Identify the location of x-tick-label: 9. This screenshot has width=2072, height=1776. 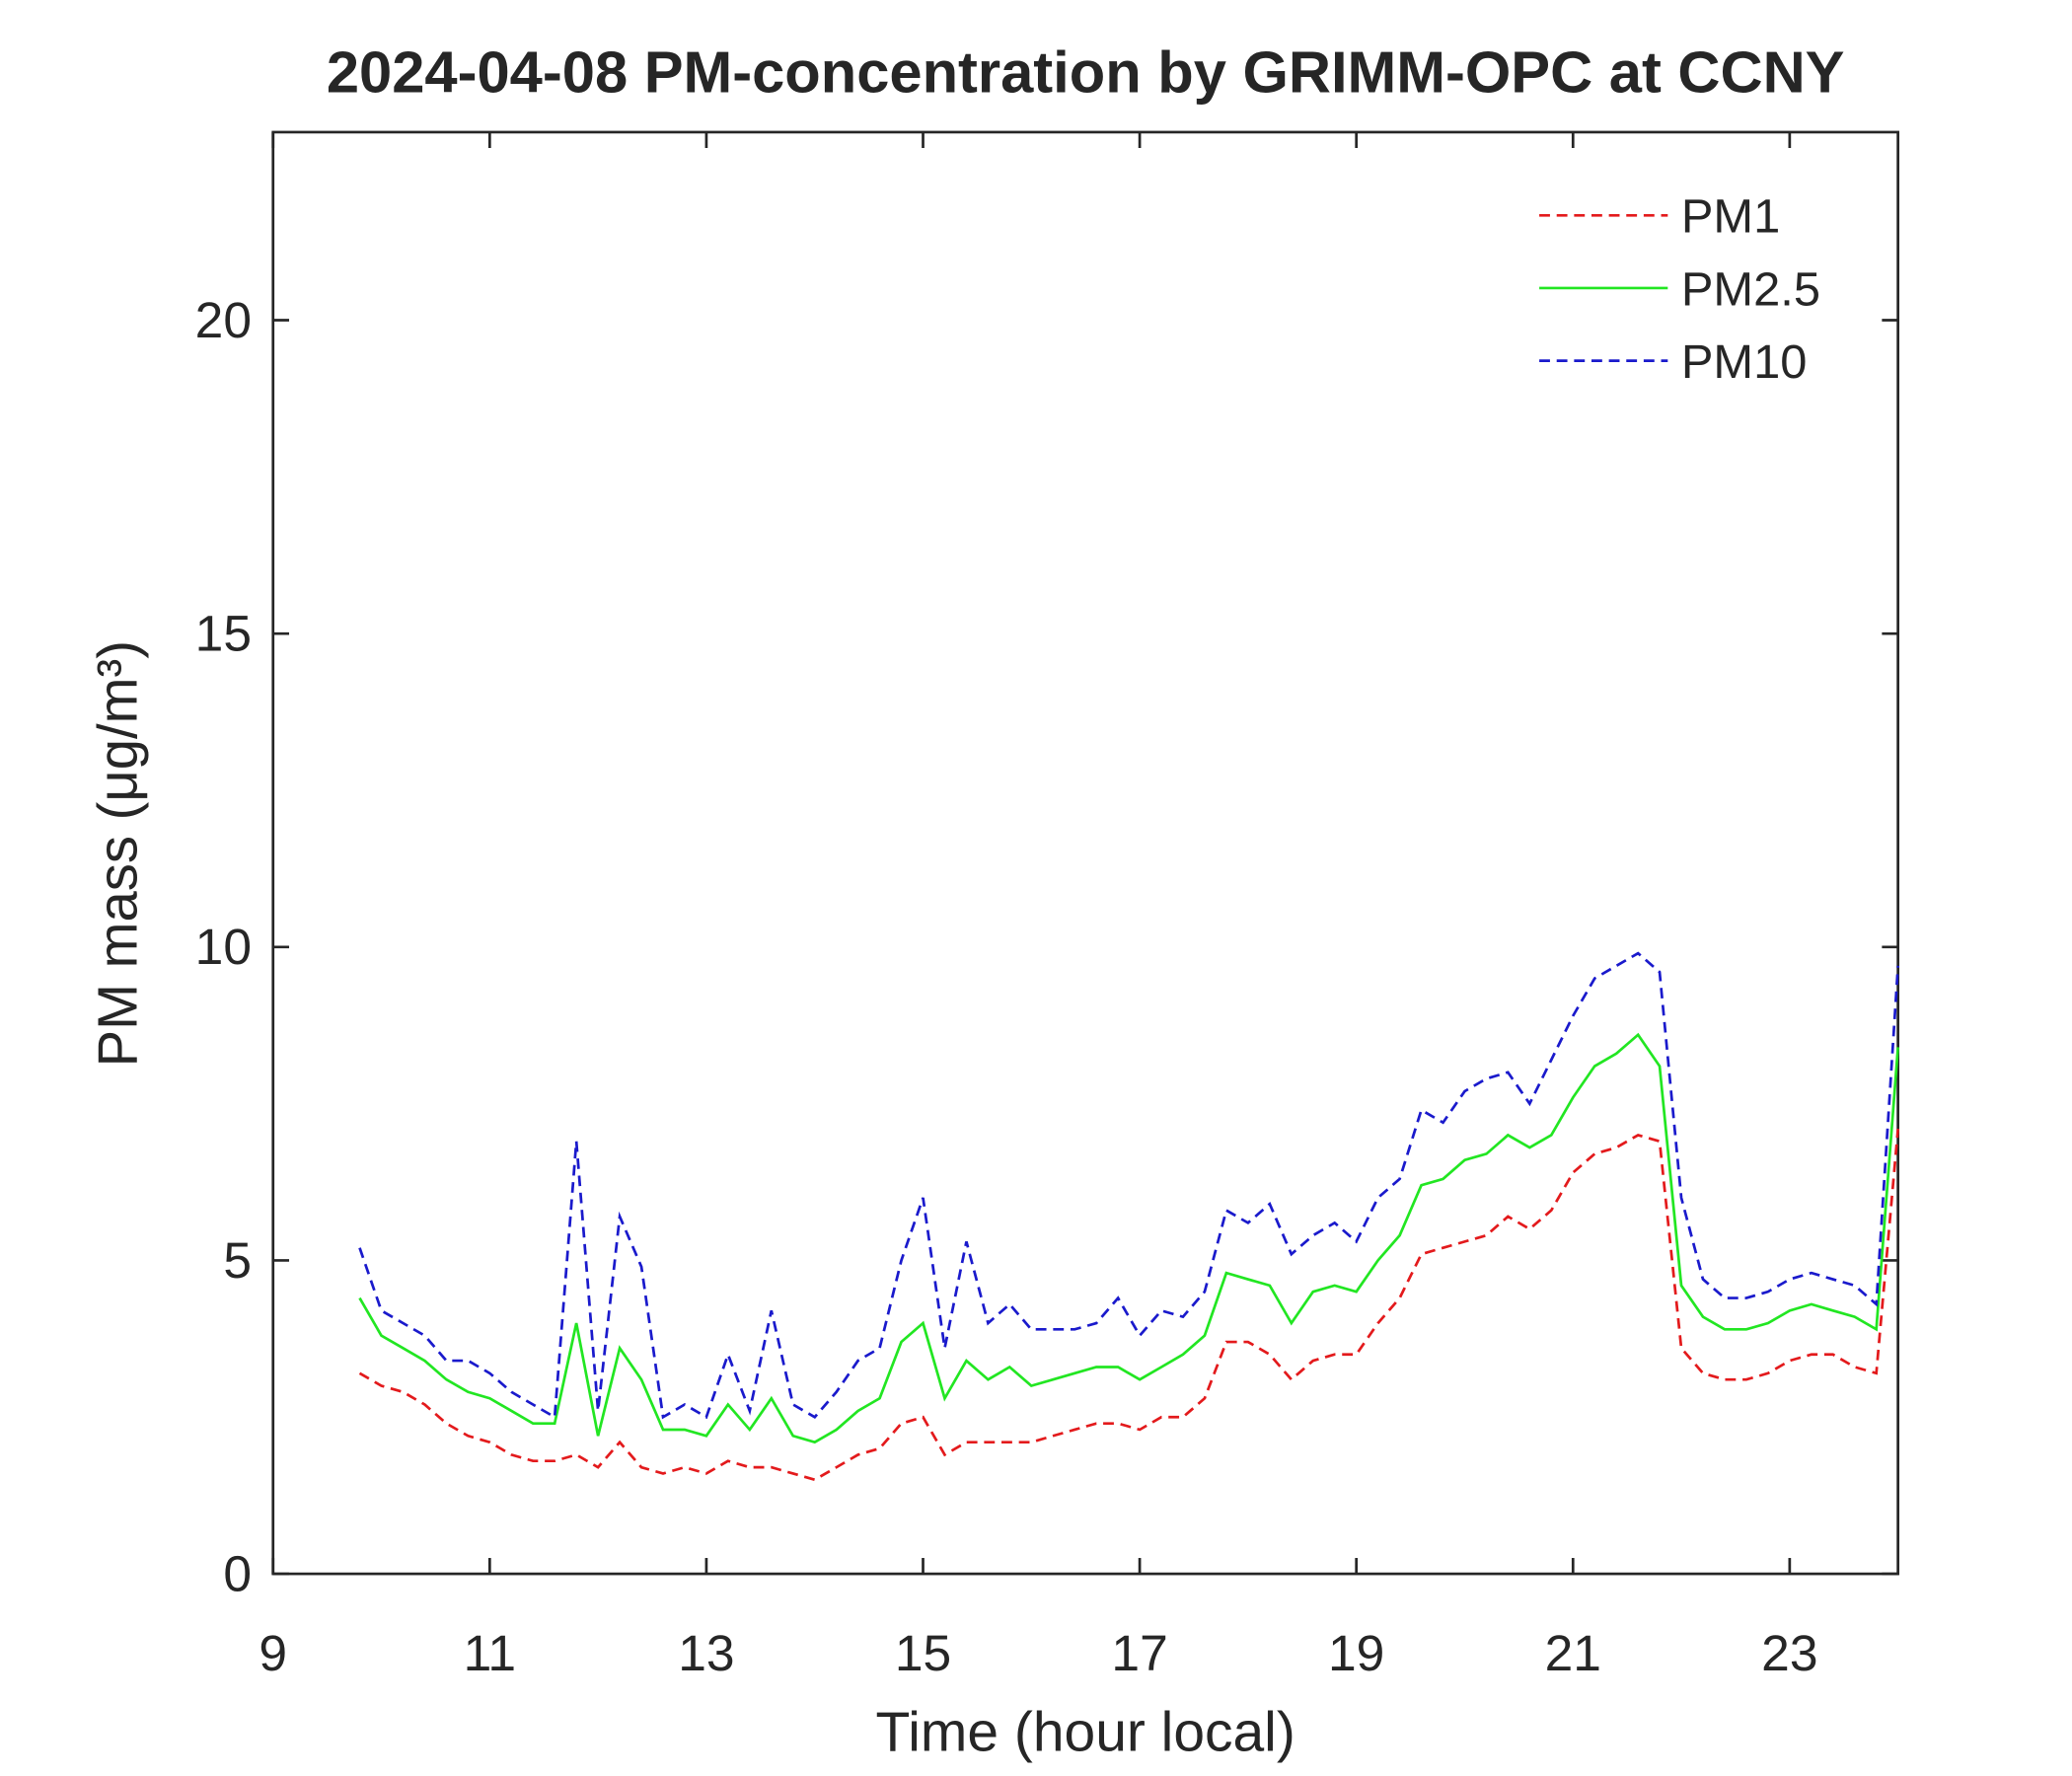
(273, 1653).